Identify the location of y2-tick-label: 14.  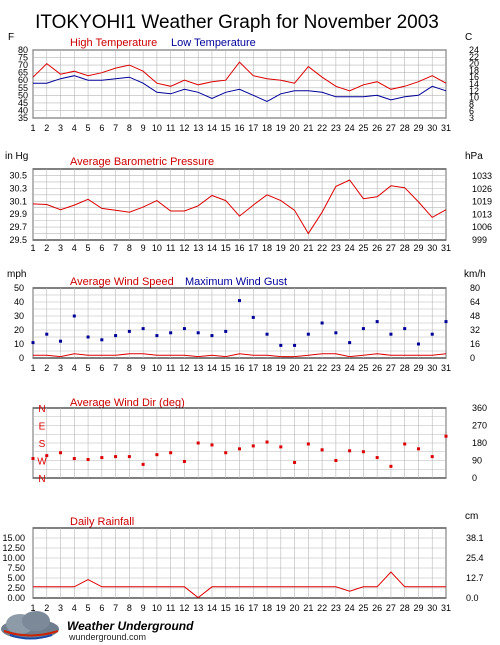
(474, 84).